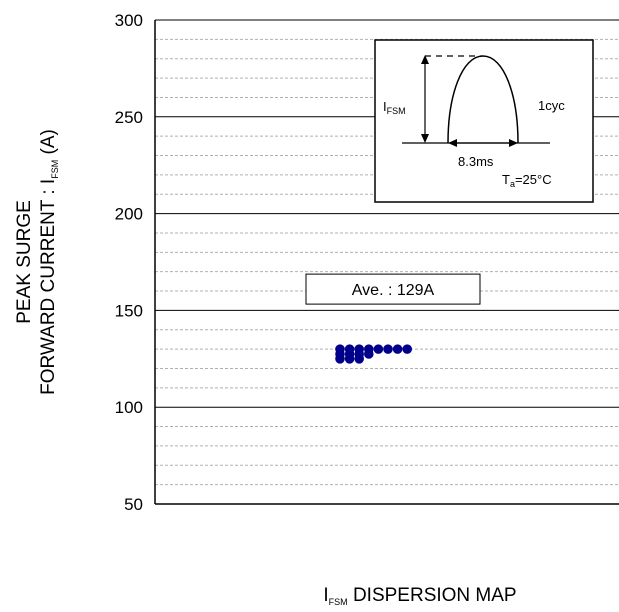  What do you see at coordinates (385, 106) in the screenshot?
I see `inset-ifsm-main: I` at bounding box center [385, 106].